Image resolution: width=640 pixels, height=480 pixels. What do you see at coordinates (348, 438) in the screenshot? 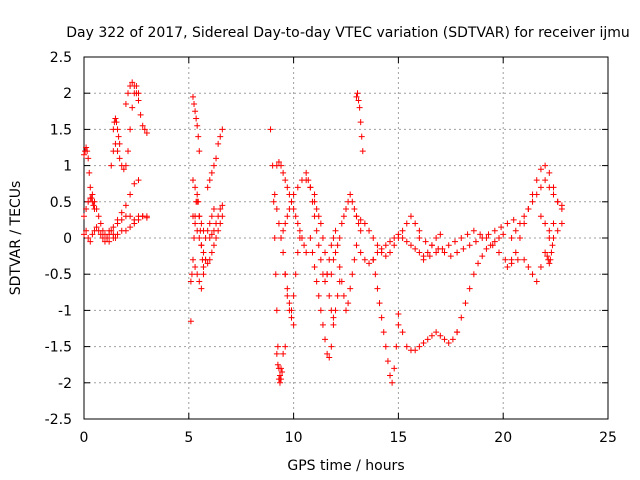
I see `x-tick-labels: 0 5 10 15 20 25` at bounding box center [348, 438].